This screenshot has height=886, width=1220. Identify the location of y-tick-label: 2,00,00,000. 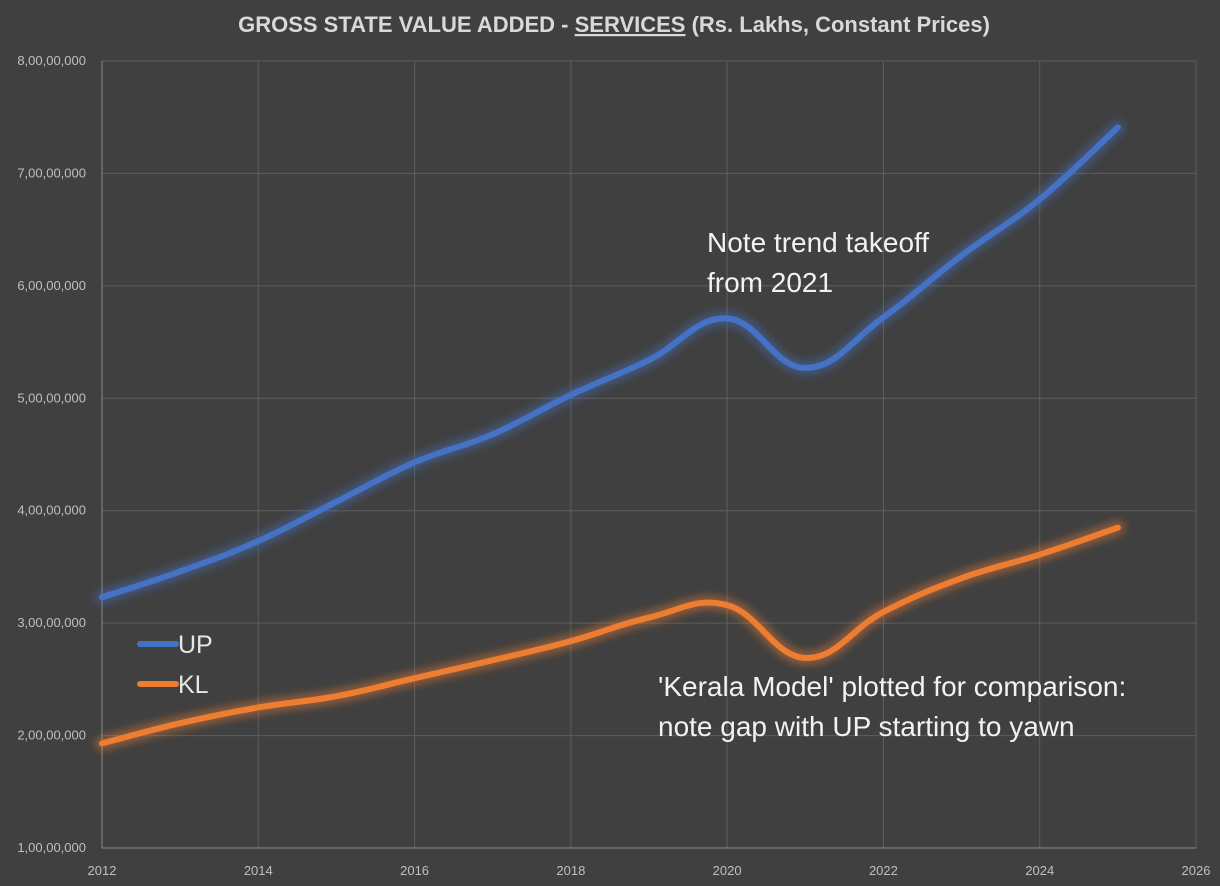
(51, 735).